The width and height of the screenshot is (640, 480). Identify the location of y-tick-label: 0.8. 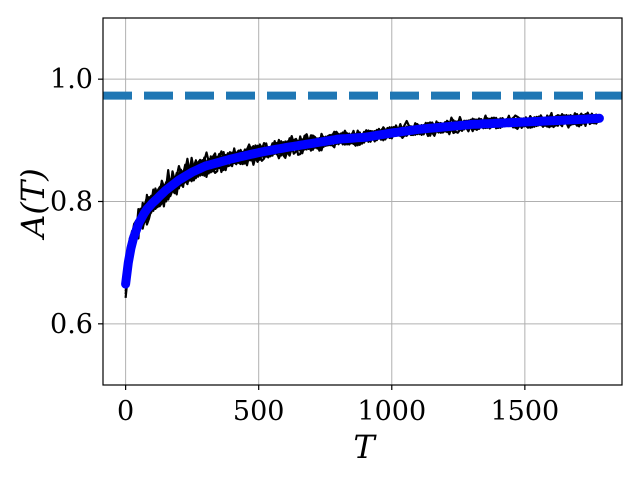
(71, 202).